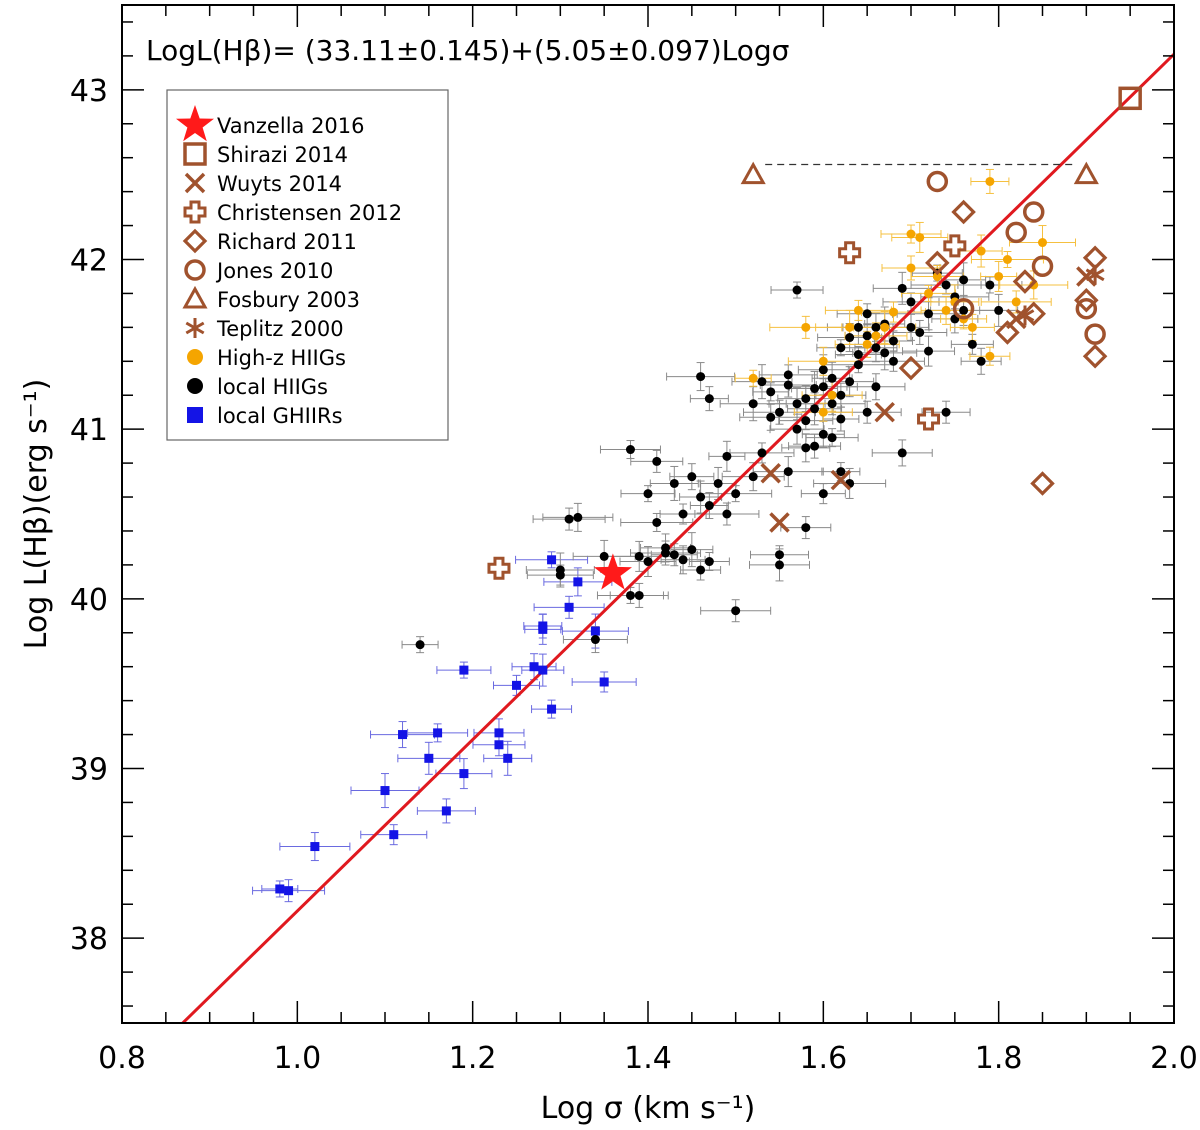 This screenshot has height=1130, width=1200. What do you see at coordinates (195, 154) in the screenshot?
I see `legend-symbol-shirazi-2014` at bounding box center [195, 154].